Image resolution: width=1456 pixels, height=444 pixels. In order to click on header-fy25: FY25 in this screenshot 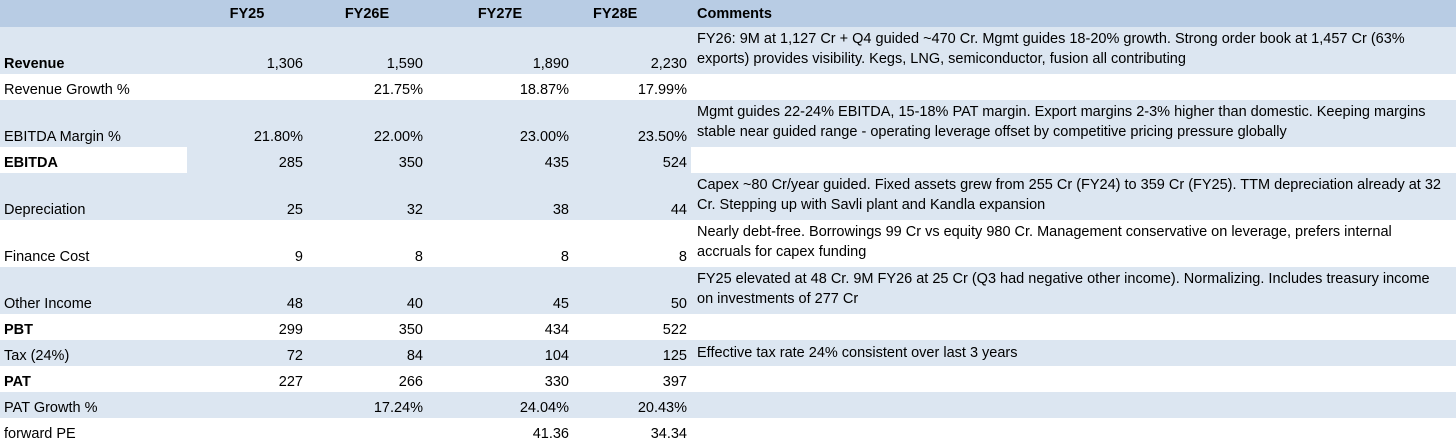, I will do `click(247, 13)`.